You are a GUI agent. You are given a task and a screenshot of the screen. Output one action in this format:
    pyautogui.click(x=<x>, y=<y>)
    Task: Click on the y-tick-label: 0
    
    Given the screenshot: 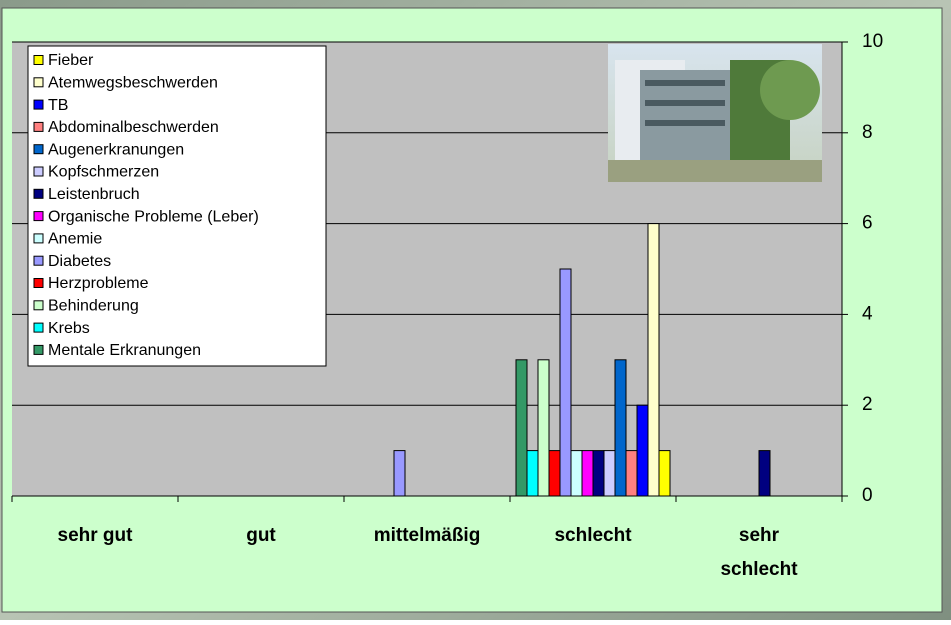 What is the action you would take?
    pyautogui.click(x=867, y=495)
    